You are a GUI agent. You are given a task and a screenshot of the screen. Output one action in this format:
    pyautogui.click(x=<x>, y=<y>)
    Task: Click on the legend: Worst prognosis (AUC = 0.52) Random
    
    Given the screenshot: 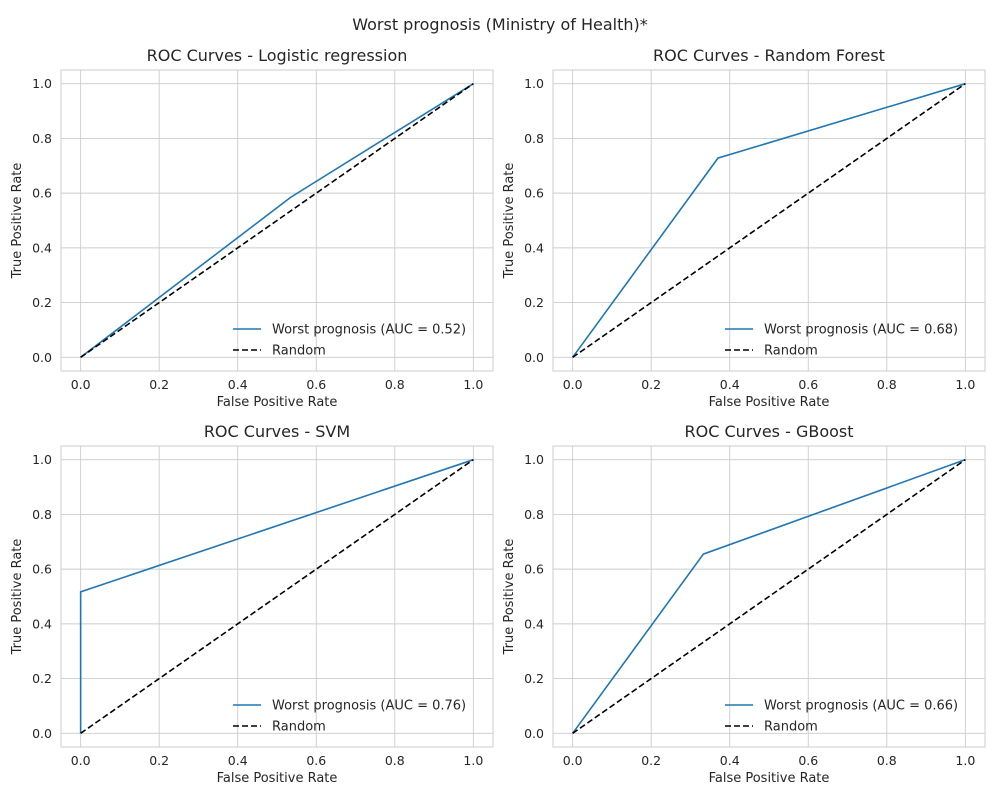 What is the action you would take?
    pyautogui.click(x=349, y=341)
    